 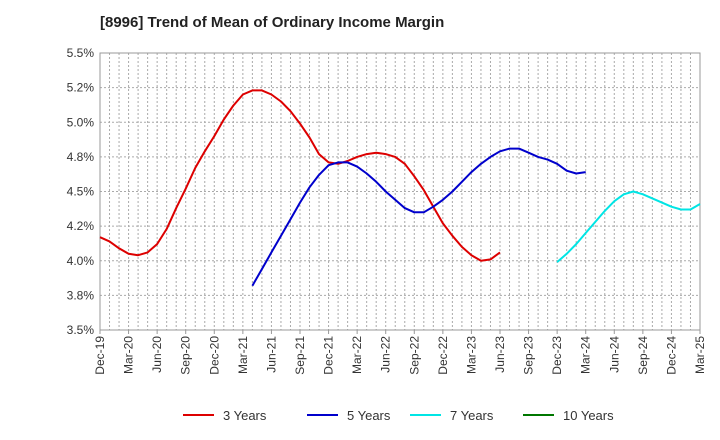 What do you see at coordinates (81, 330) in the screenshot?
I see `y-tick-label: 3.5%` at bounding box center [81, 330].